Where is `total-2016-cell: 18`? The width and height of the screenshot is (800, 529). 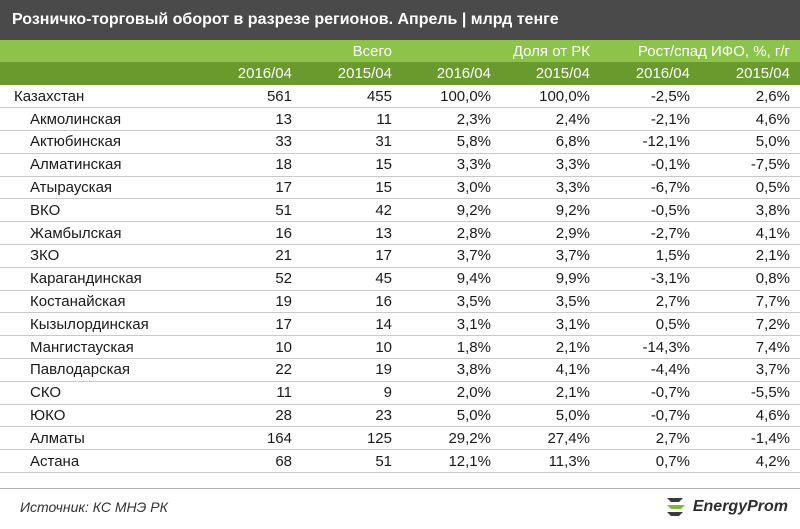 total-2016-cell: 18 is located at coordinates (252, 165).